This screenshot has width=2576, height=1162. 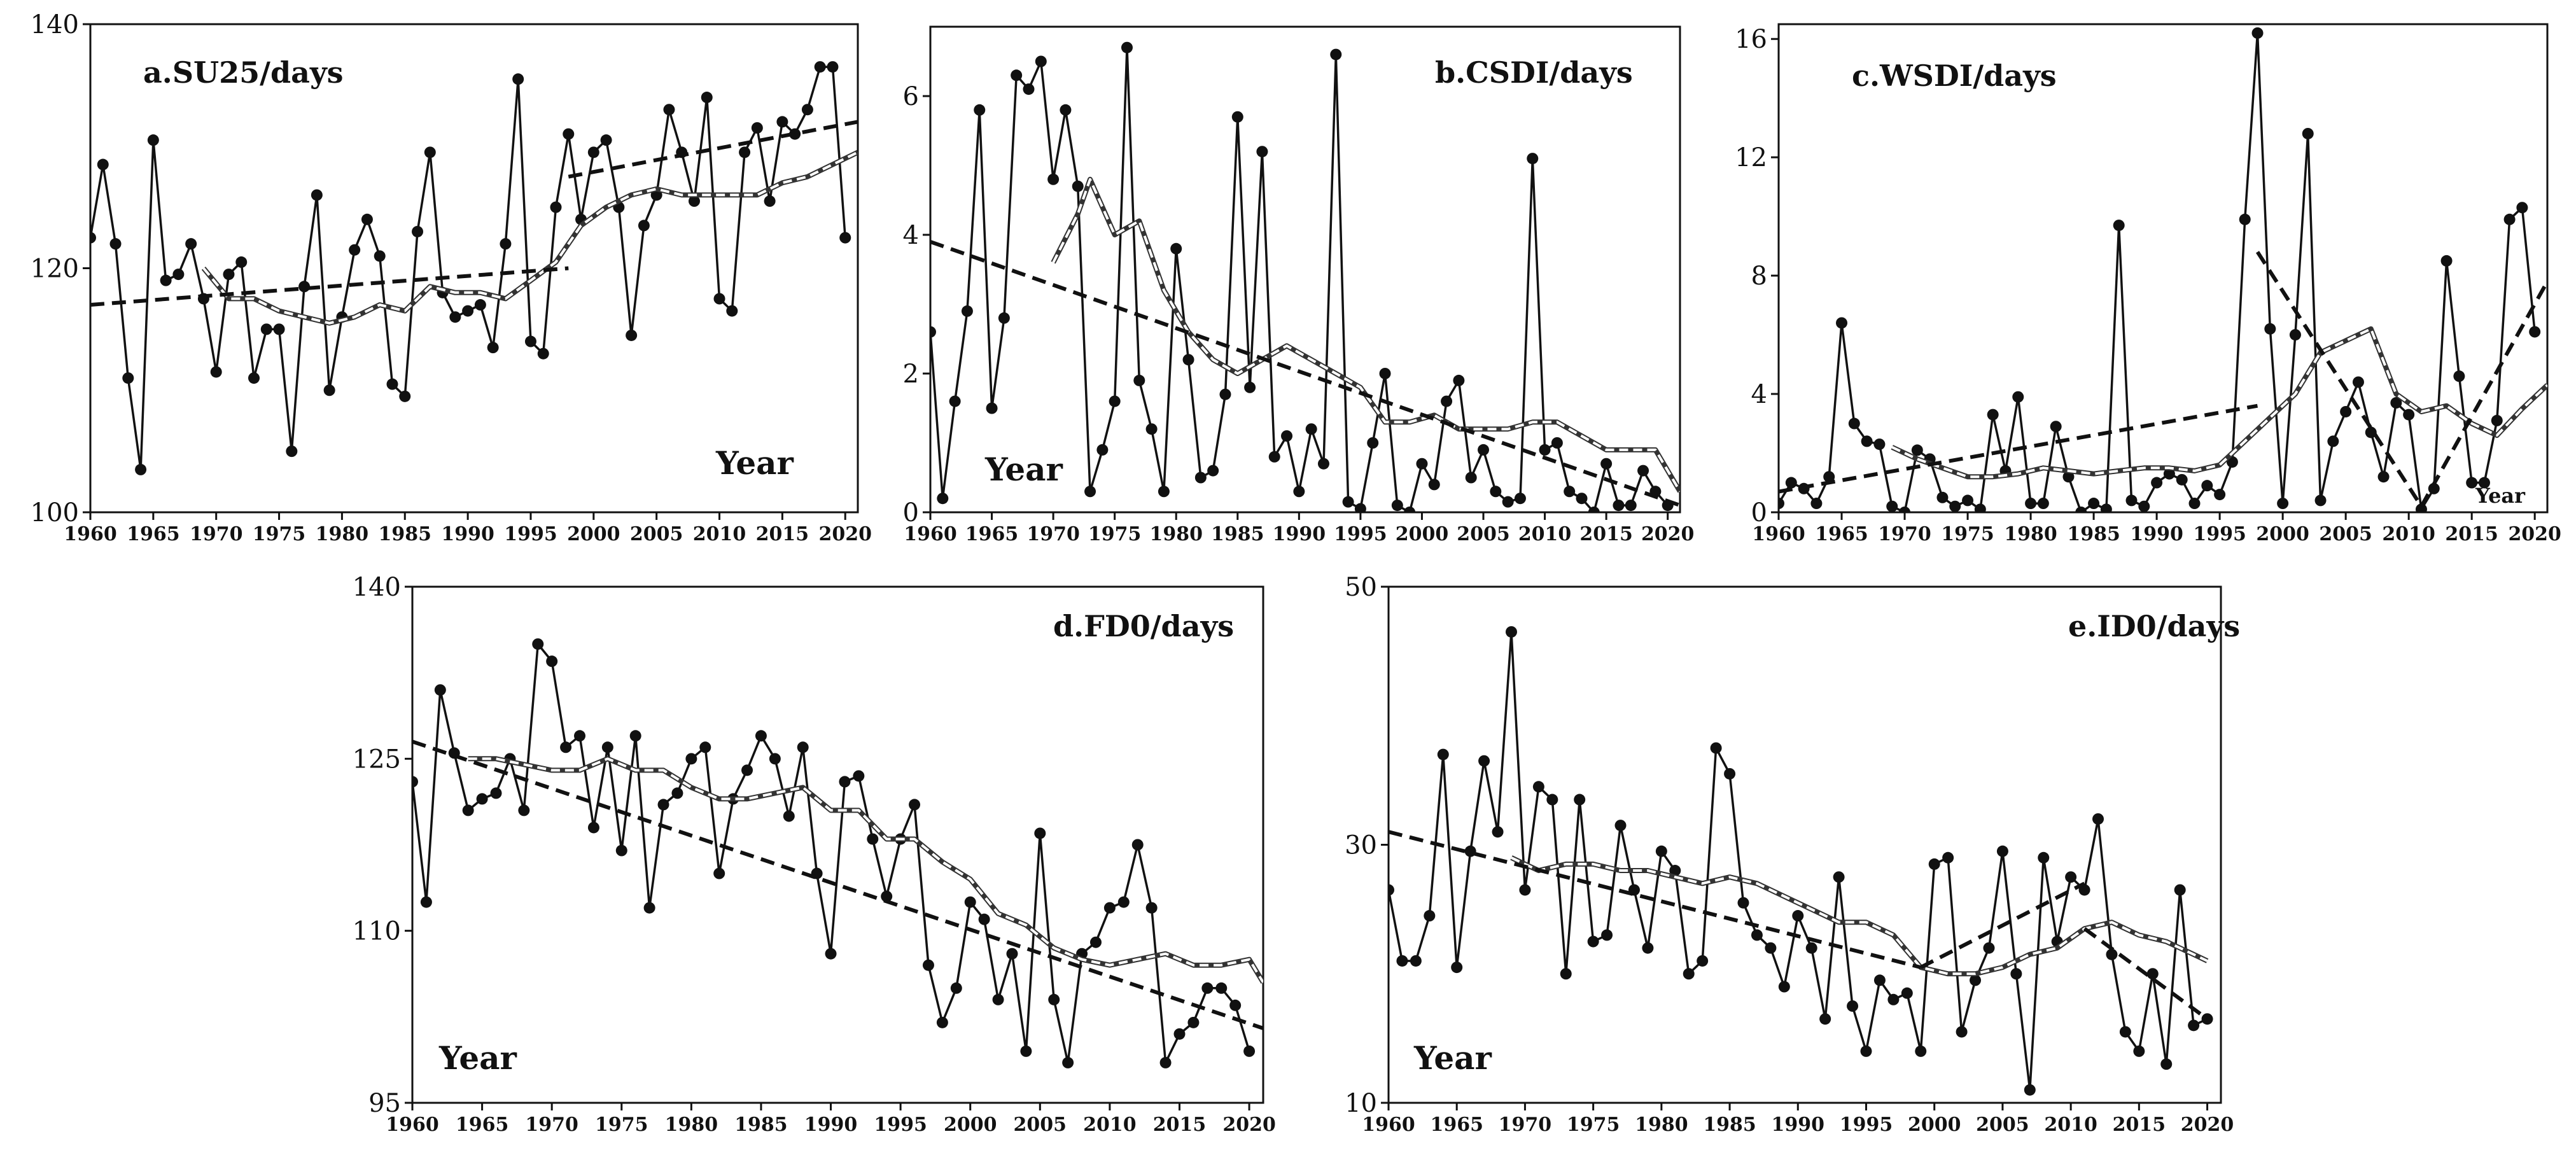 What do you see at coordinates (1759, 276) in the screenshot?
I see `y-tick-label: 8` at bounding box center [1759, 276].